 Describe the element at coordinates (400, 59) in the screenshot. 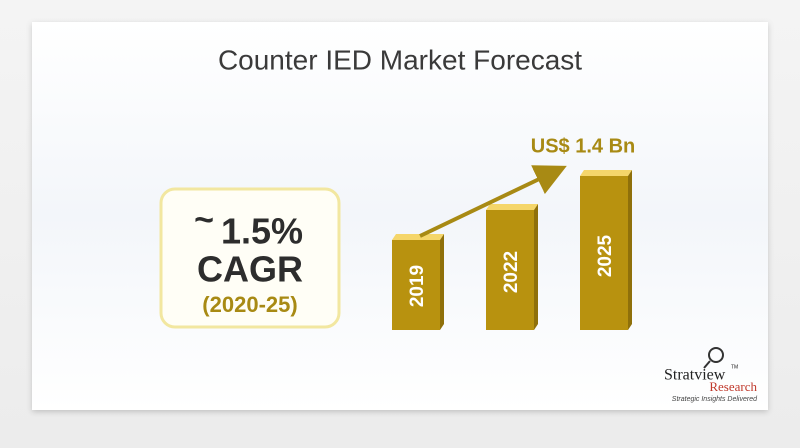

I see `title: Counter IED Market Forecast` at that location.